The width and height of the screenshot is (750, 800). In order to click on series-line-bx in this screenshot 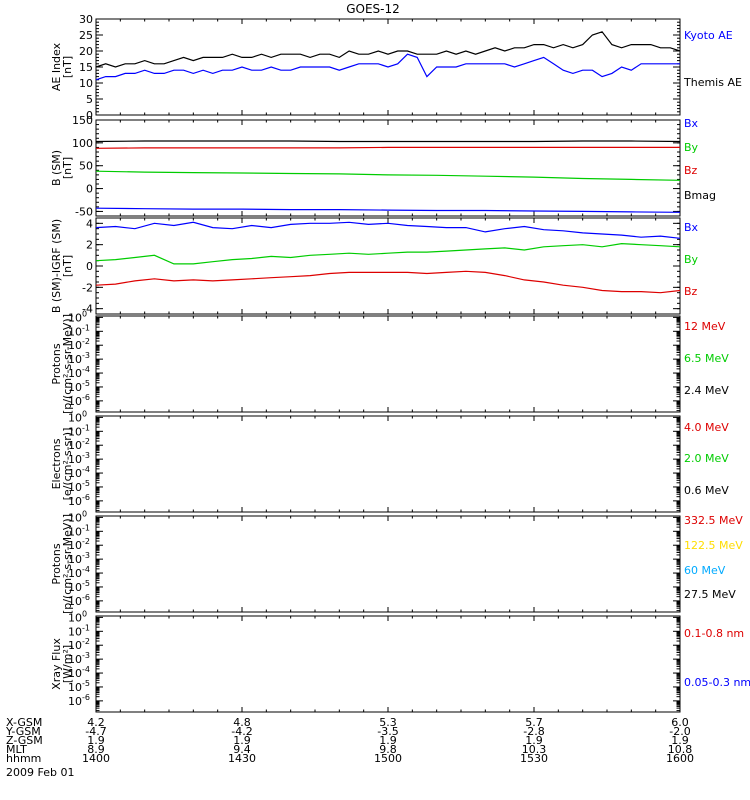, I will do `click(388, 230)`.